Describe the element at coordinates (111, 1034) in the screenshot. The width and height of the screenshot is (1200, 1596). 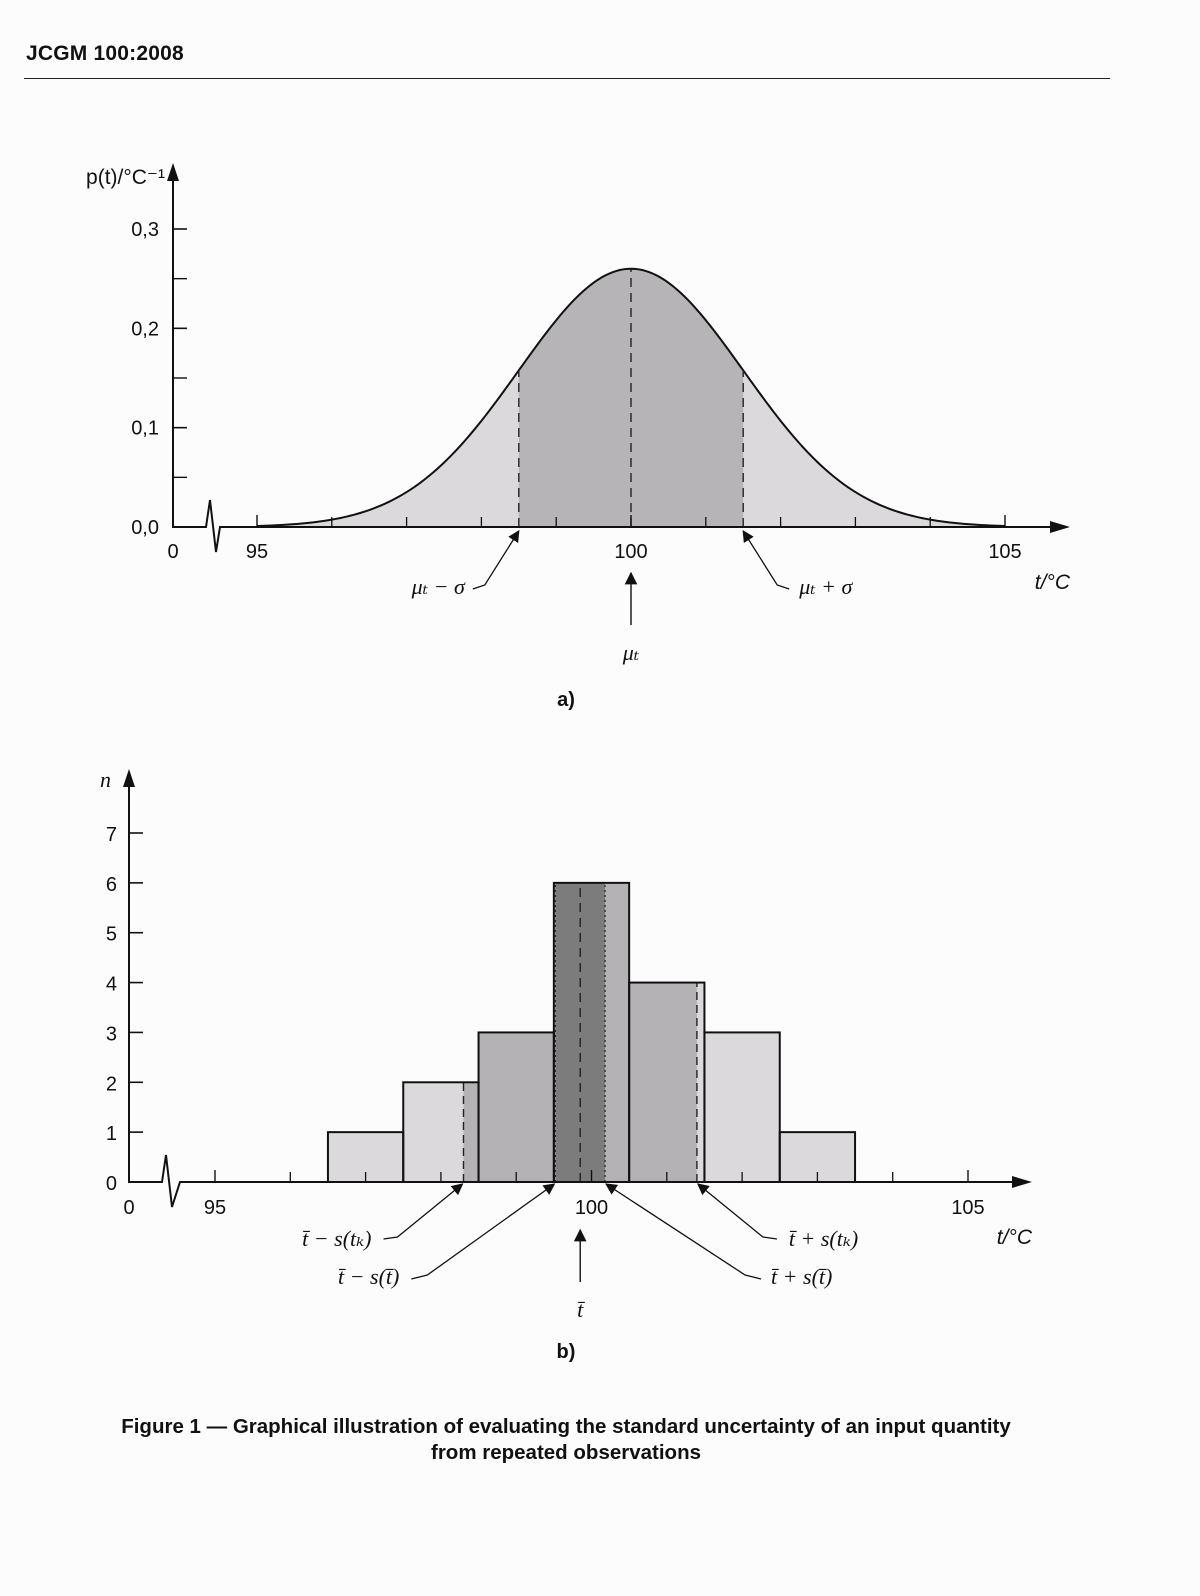
I see `y-tick-label: 3` at that location.